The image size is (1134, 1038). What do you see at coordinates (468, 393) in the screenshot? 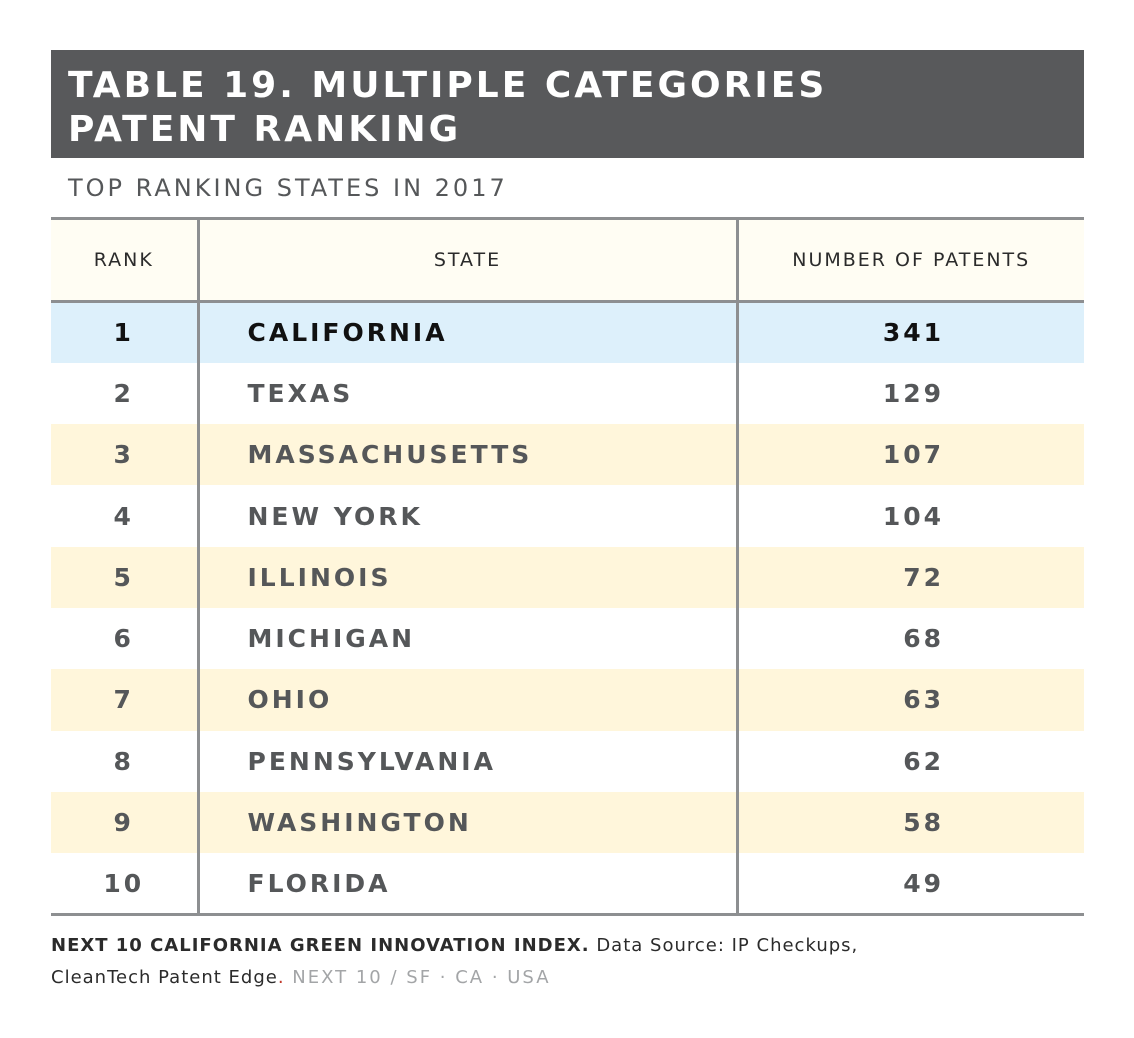
I see `state-cell: TEXAS` at bounding box center [468, 393].